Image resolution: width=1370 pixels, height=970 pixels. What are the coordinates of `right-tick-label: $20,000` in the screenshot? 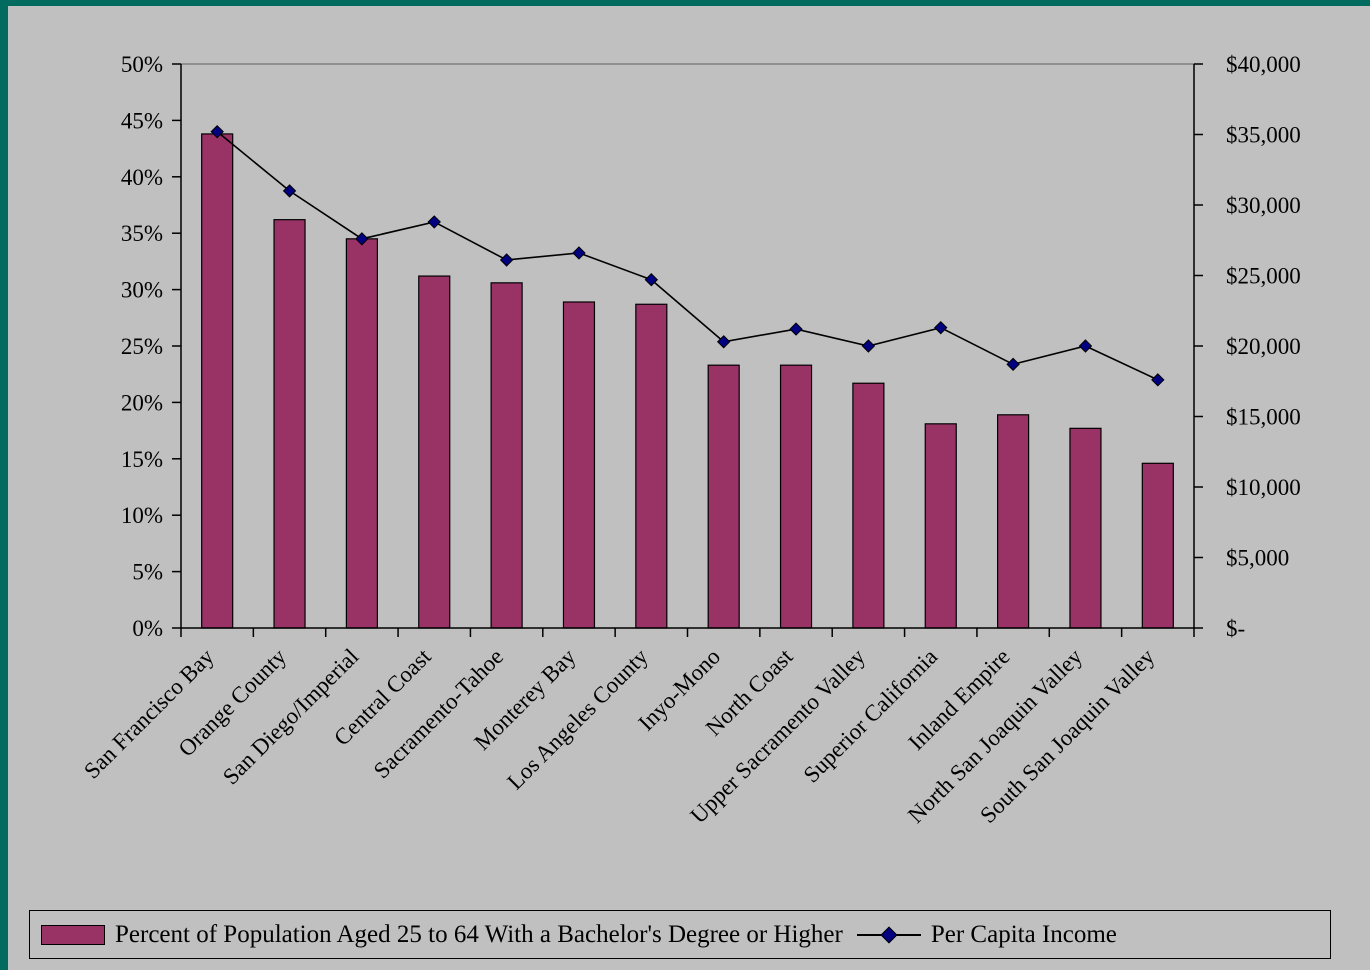 It's located at (1263, 346).